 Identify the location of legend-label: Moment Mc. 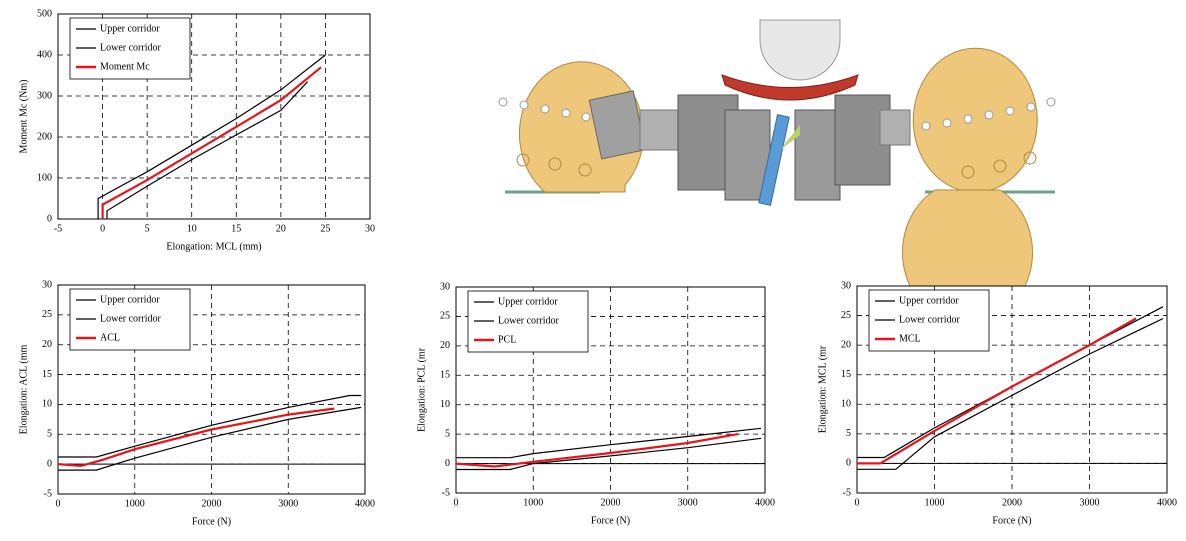
(125, 66).